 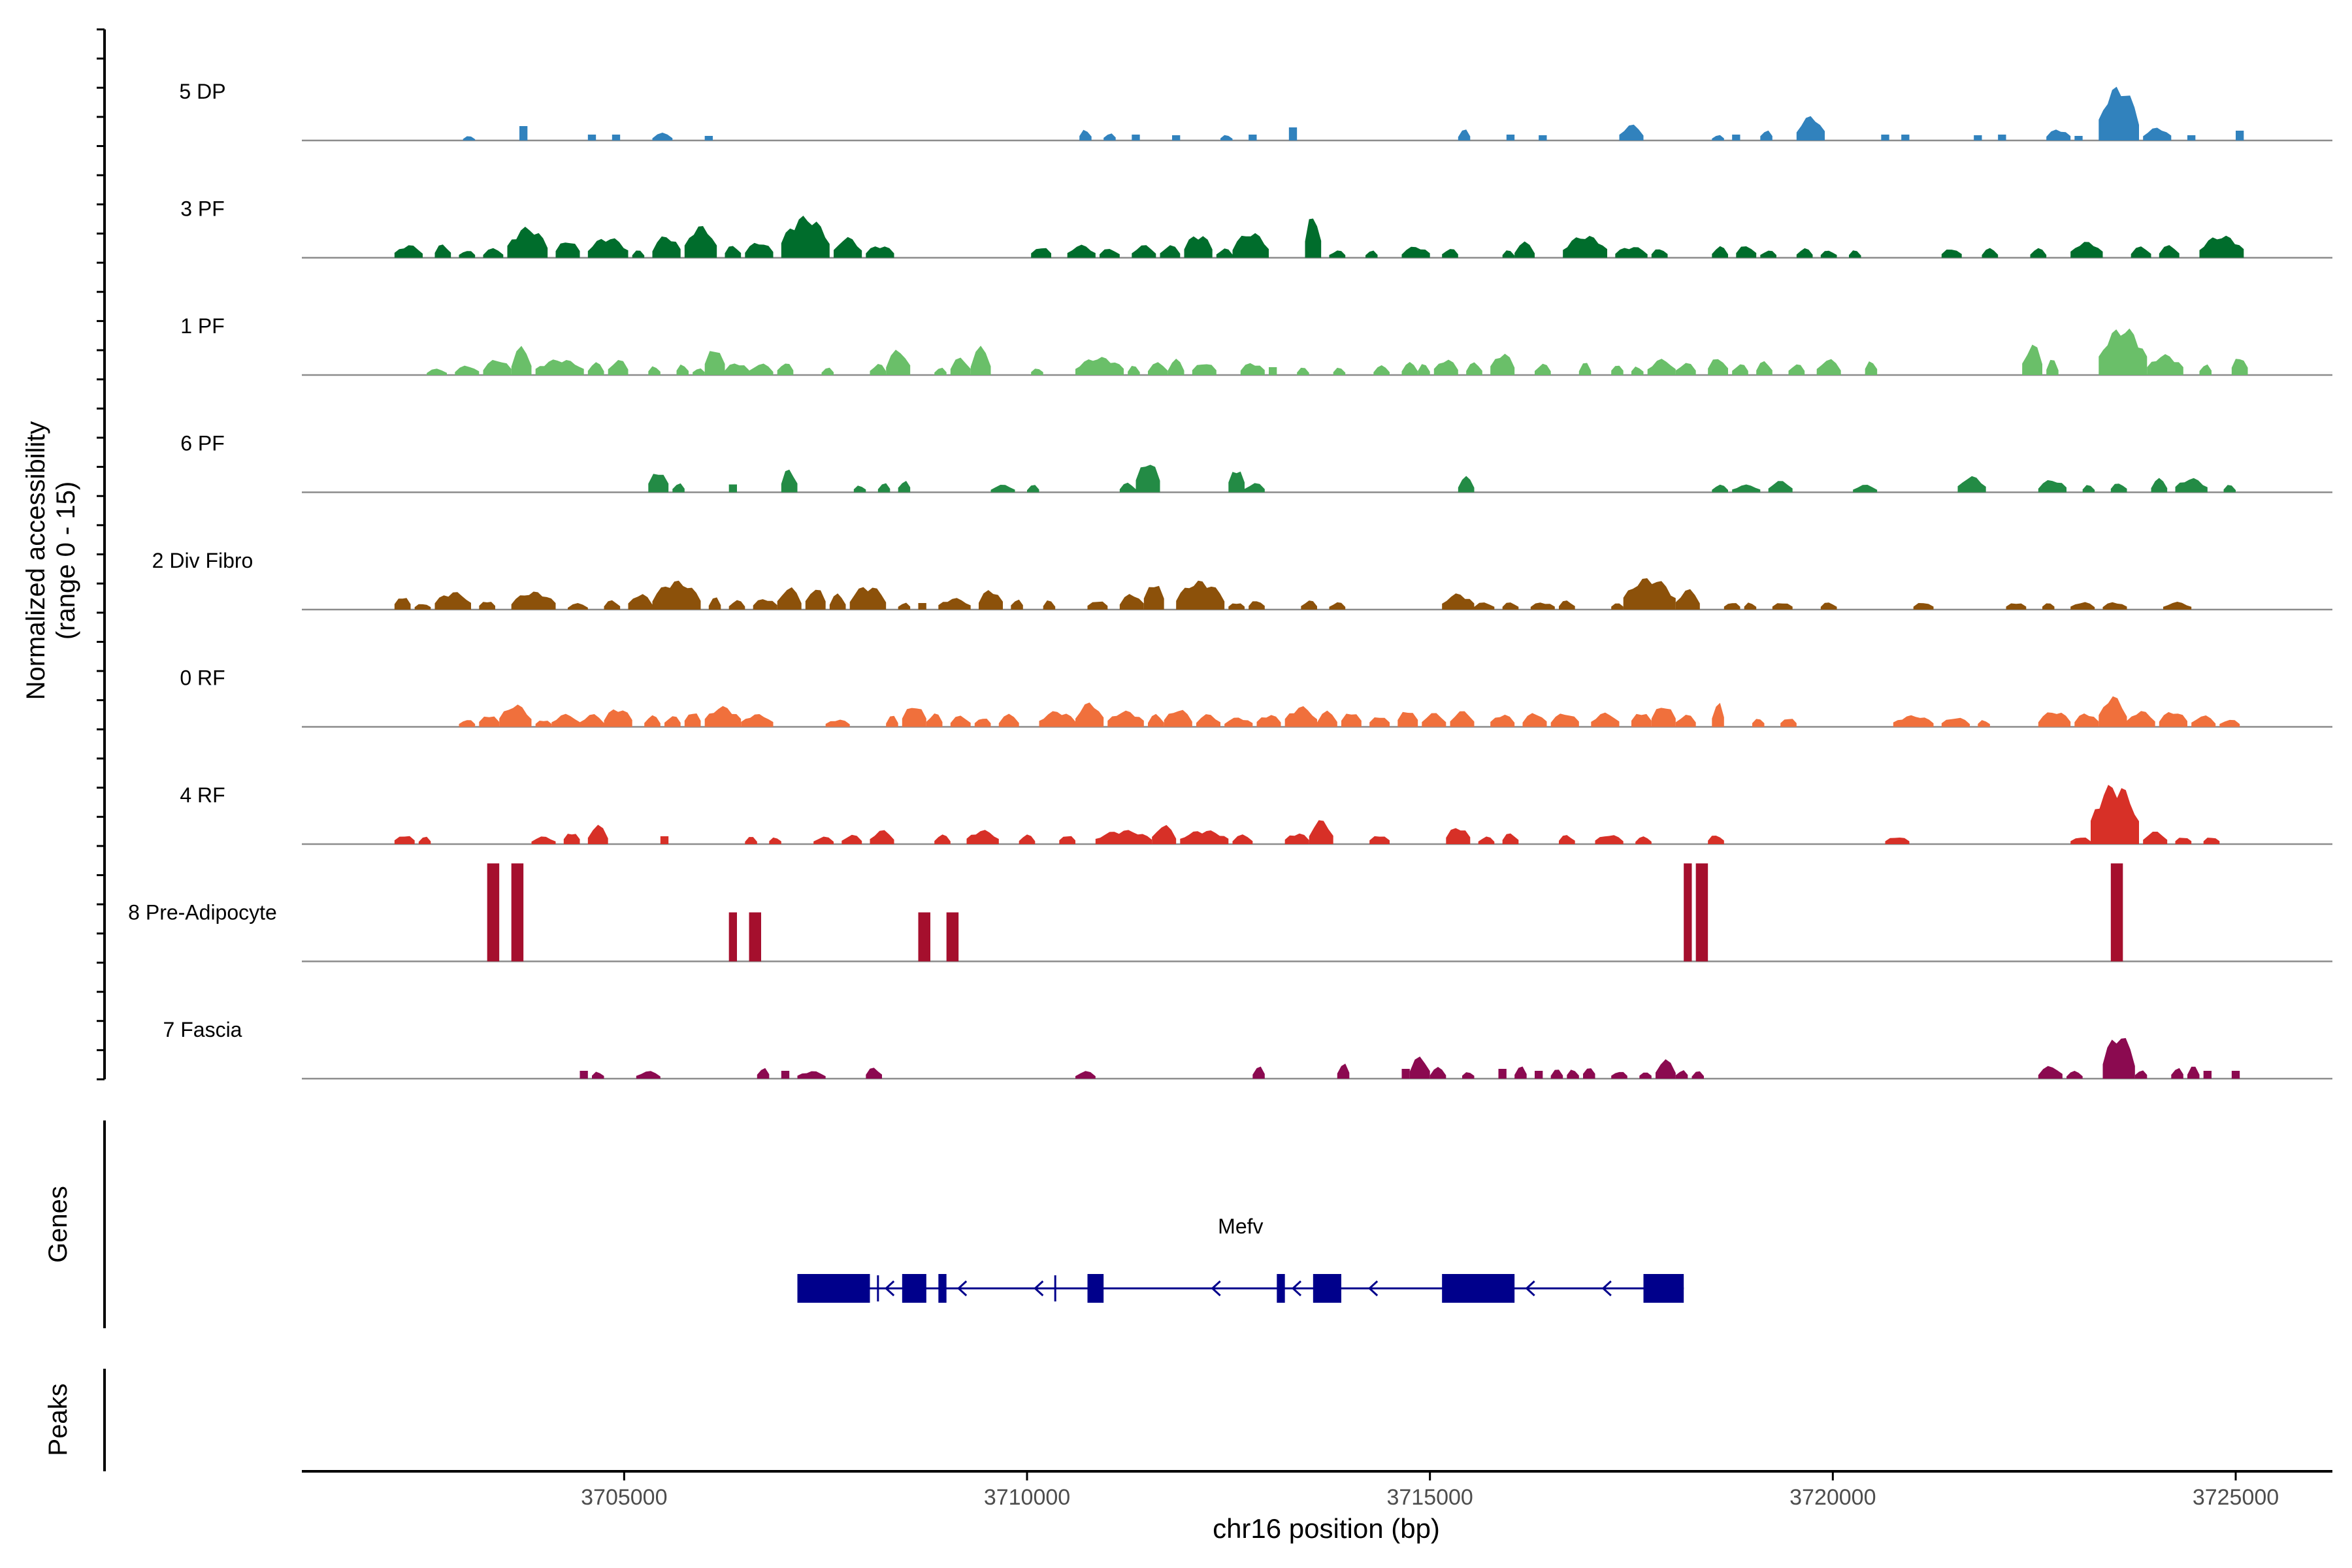 What do you see at coordinates (624, 1497) in the screenshot?
I see `x-tick-label: 3705000` at bounding box center [624, 1497].